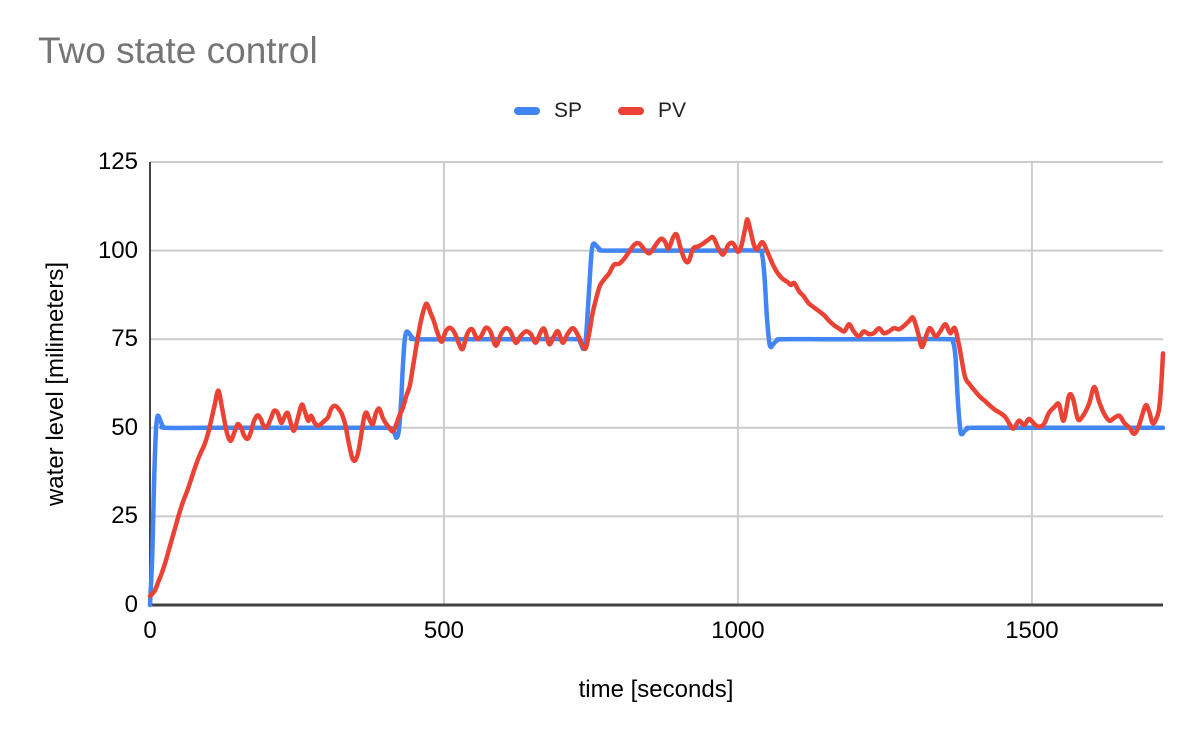 The width and height of the screenshot is (1200, 742). Describe the element at coordinates (656, 689) in the screenshot. I see `x-axis-title: time [seconds]` at that location.